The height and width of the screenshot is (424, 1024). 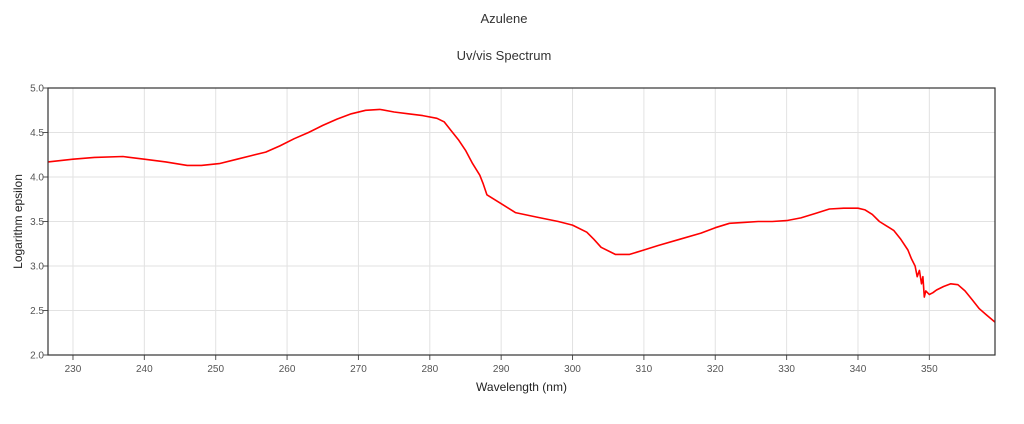 What do you see at coordinates (429, 369) in the screenshot?
I see `x-tick-label: 280` at bounding box center [429, 369].